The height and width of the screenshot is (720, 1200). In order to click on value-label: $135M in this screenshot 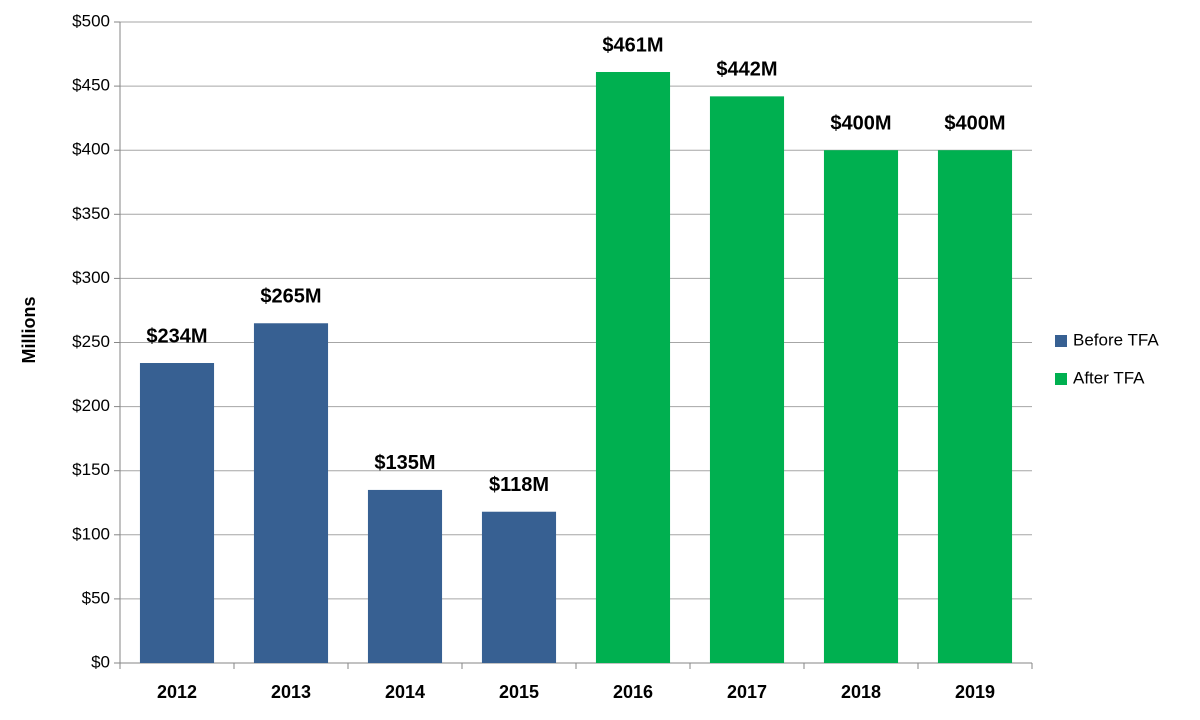, I will do `click(404, 463)`.